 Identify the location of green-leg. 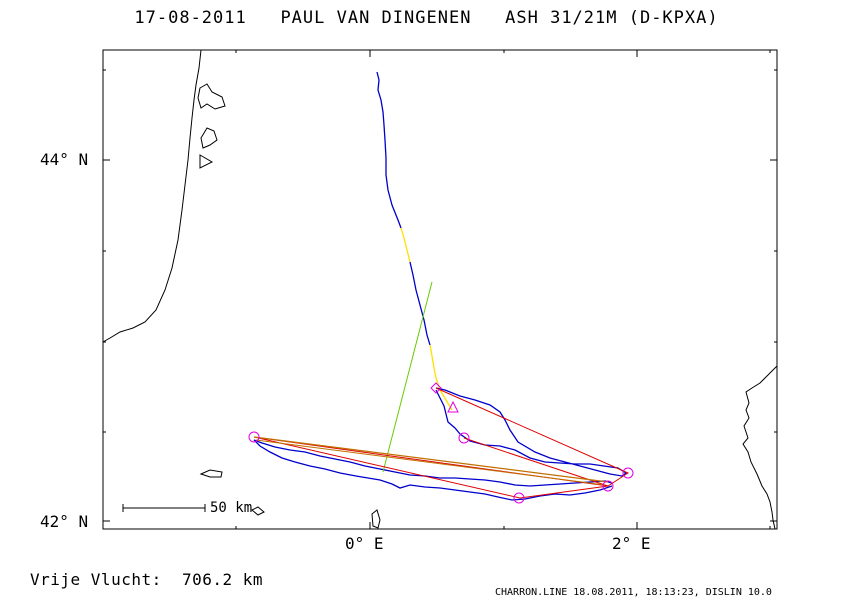
(407, 377).